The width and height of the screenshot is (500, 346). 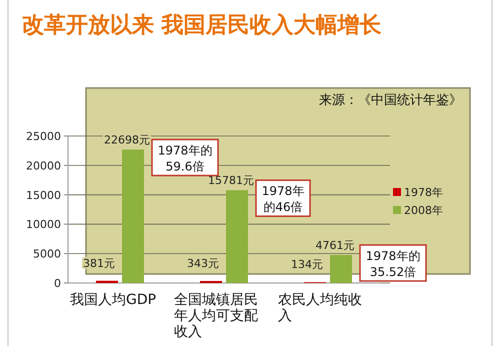 I want to click on data-label: 343元, so click(x=203, y=263).